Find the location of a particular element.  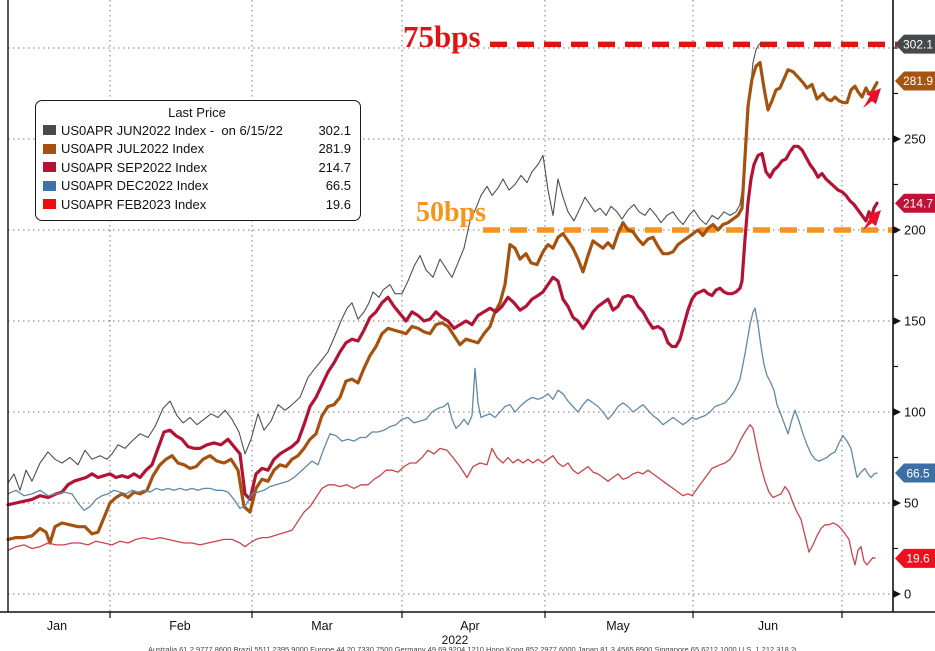

legend-item: US0APR FEB2023 Index 19.6 is located at coordinates (197, 204).